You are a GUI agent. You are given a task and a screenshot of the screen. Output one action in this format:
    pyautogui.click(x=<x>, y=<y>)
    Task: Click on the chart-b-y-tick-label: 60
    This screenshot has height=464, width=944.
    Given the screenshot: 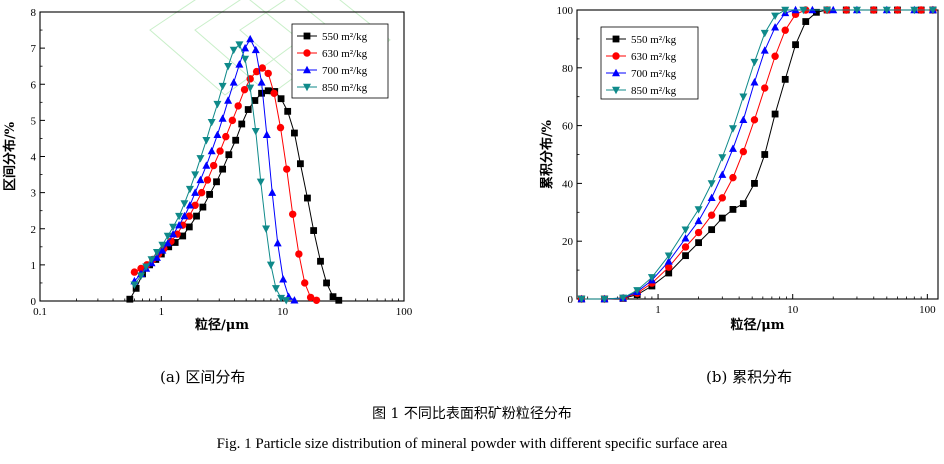 What is the action you would take?
    pyautogui.click(x=568, y=127)
    